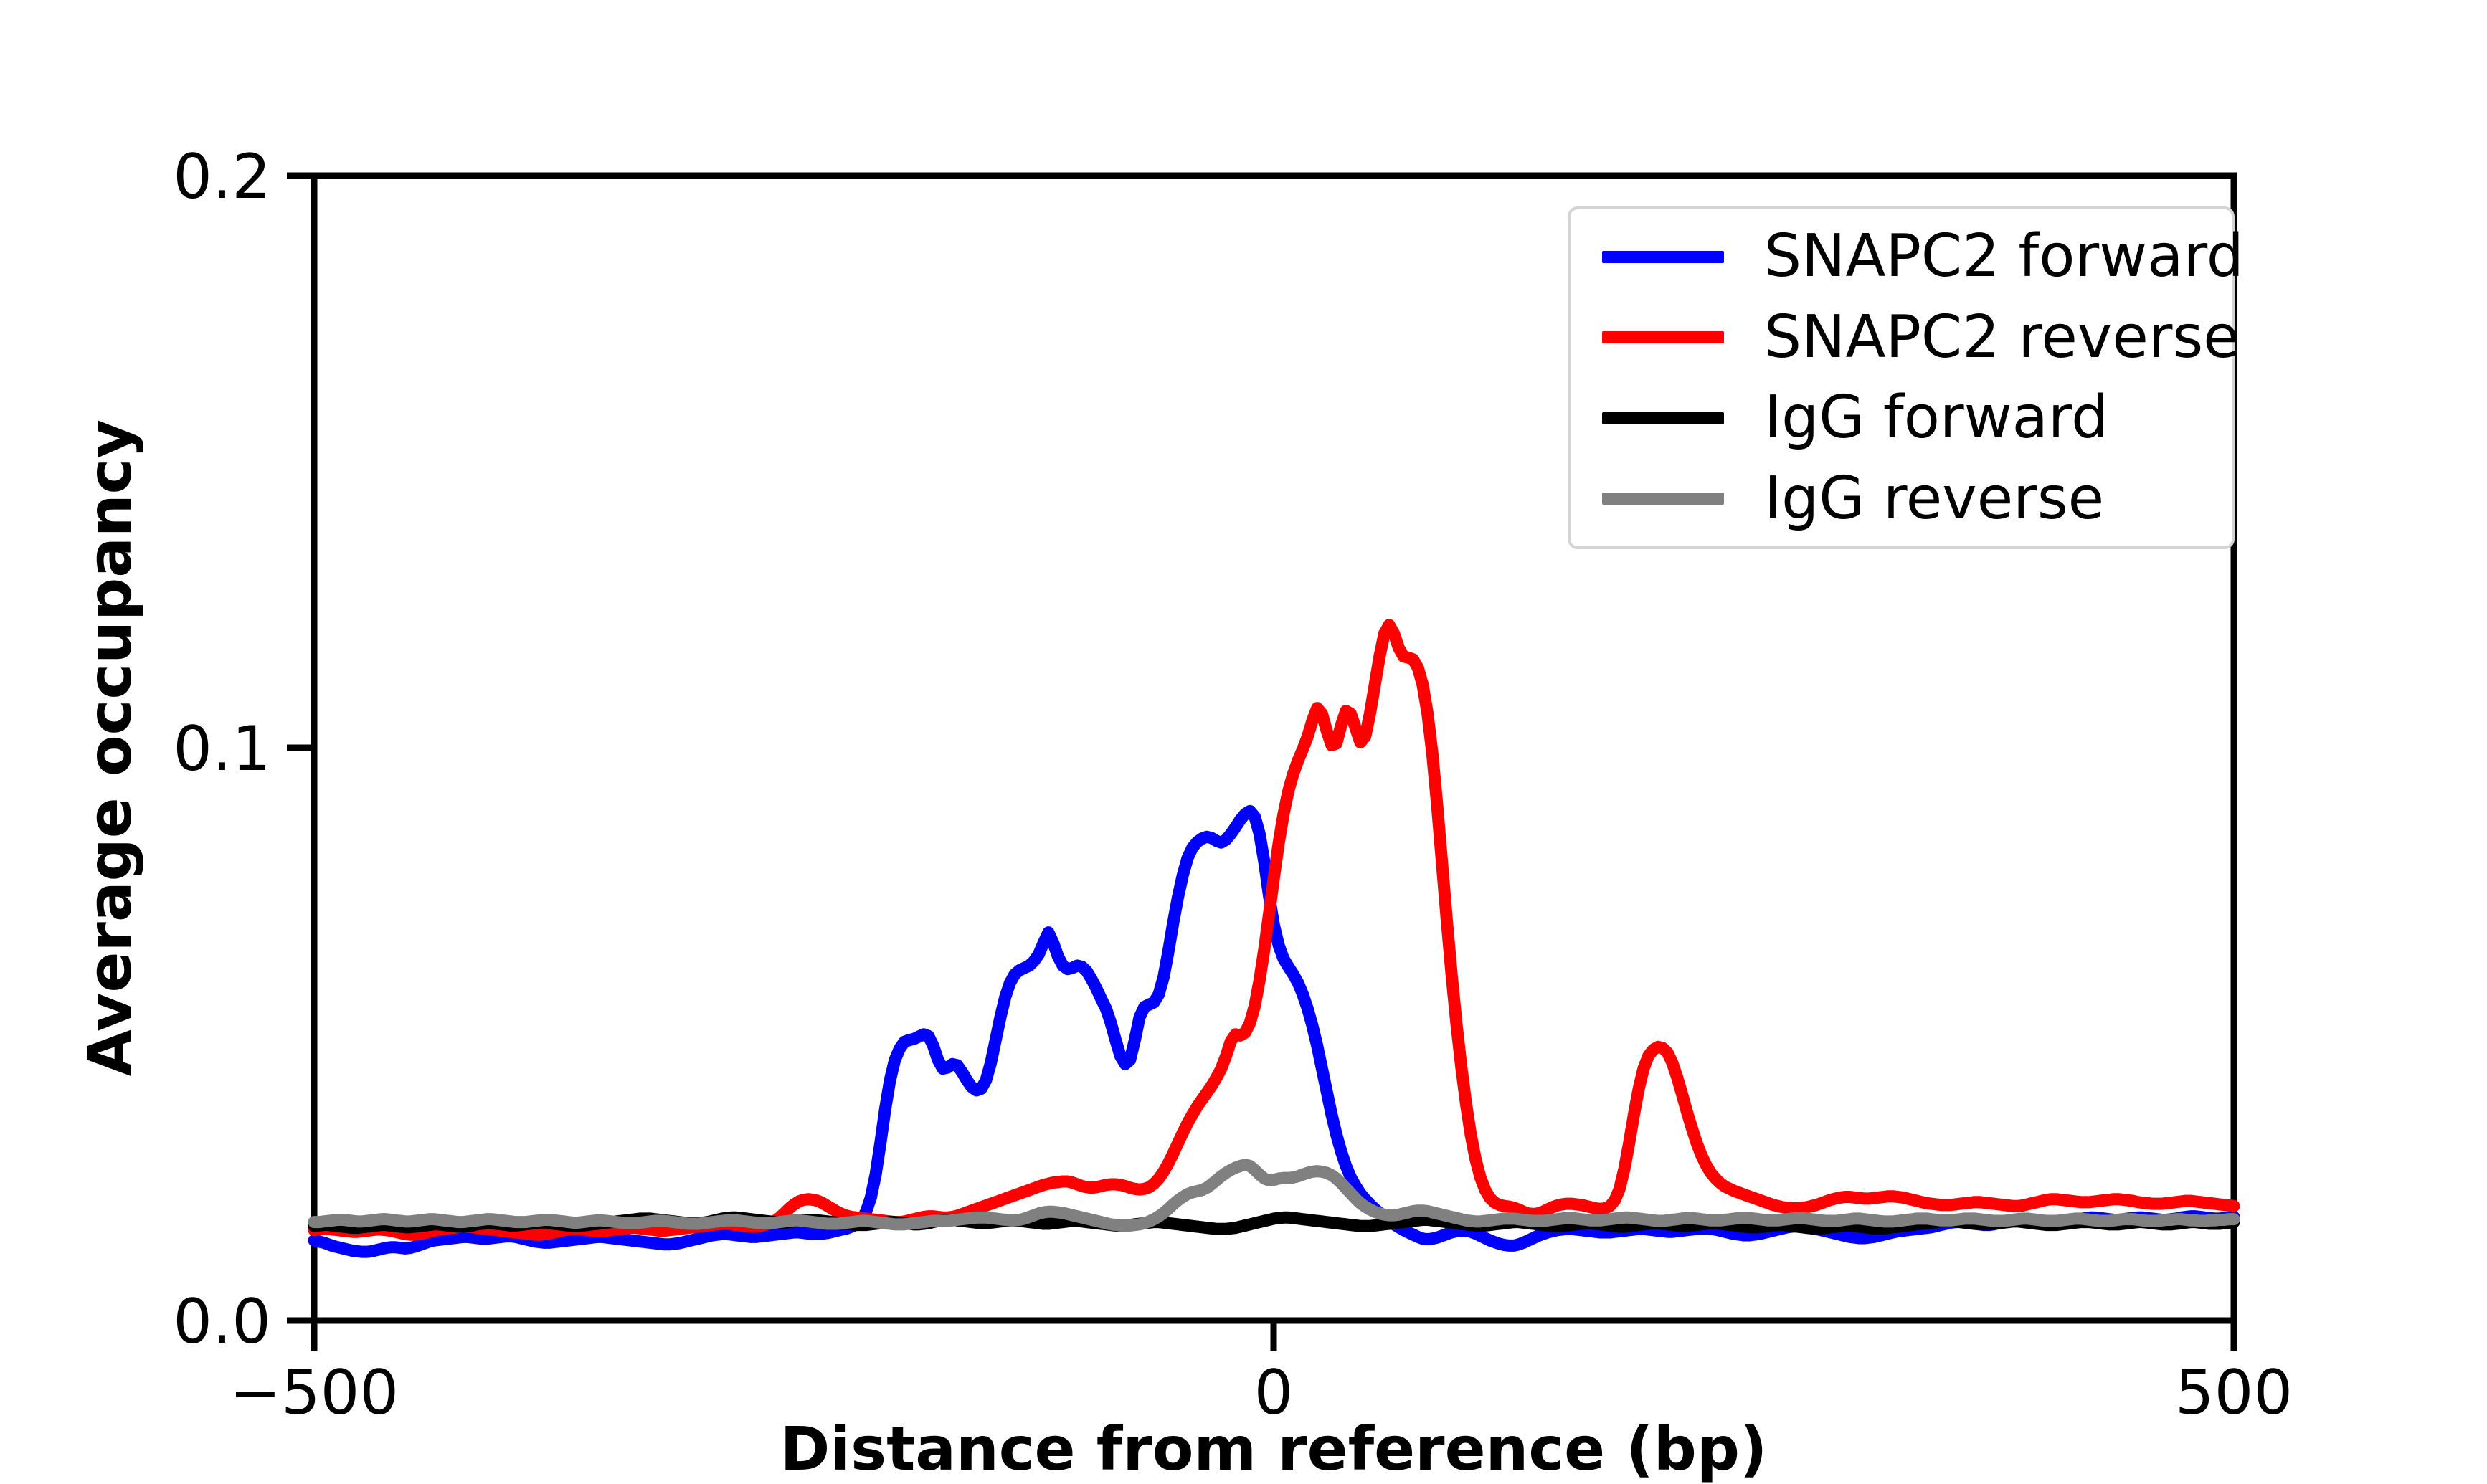 The width and height of the screenshot is (2487, 1484). Describe the element at coordinates (110, 747) in the screenshot. I see `y-axis-label: Average occupancy` at that location.